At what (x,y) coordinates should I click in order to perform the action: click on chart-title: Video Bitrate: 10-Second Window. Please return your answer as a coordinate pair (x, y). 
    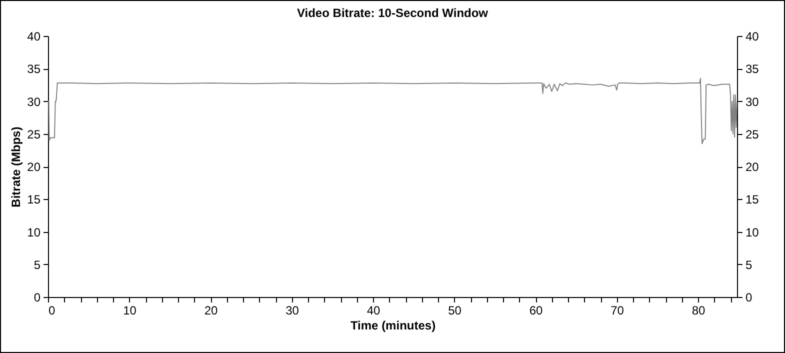
    Looking at the image, I should click on (392, 13).